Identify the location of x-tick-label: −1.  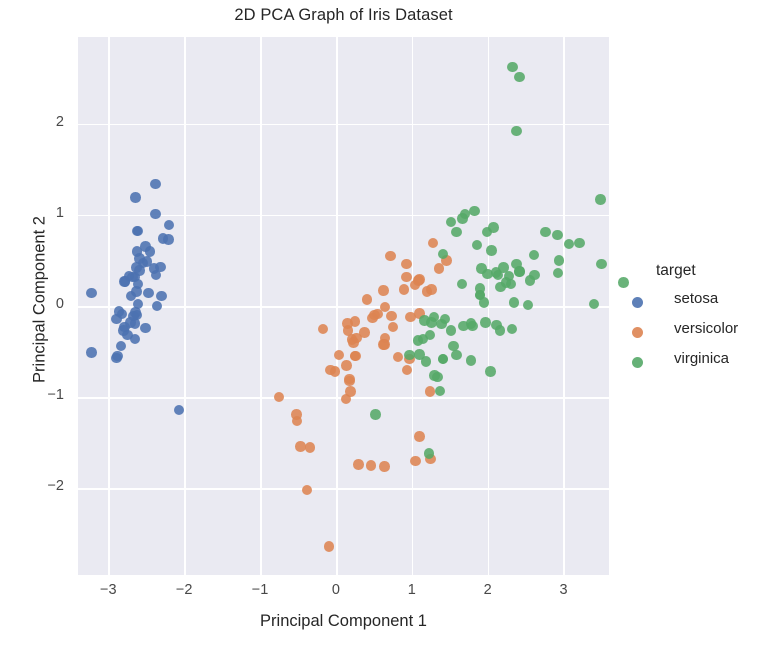
(260, 590).